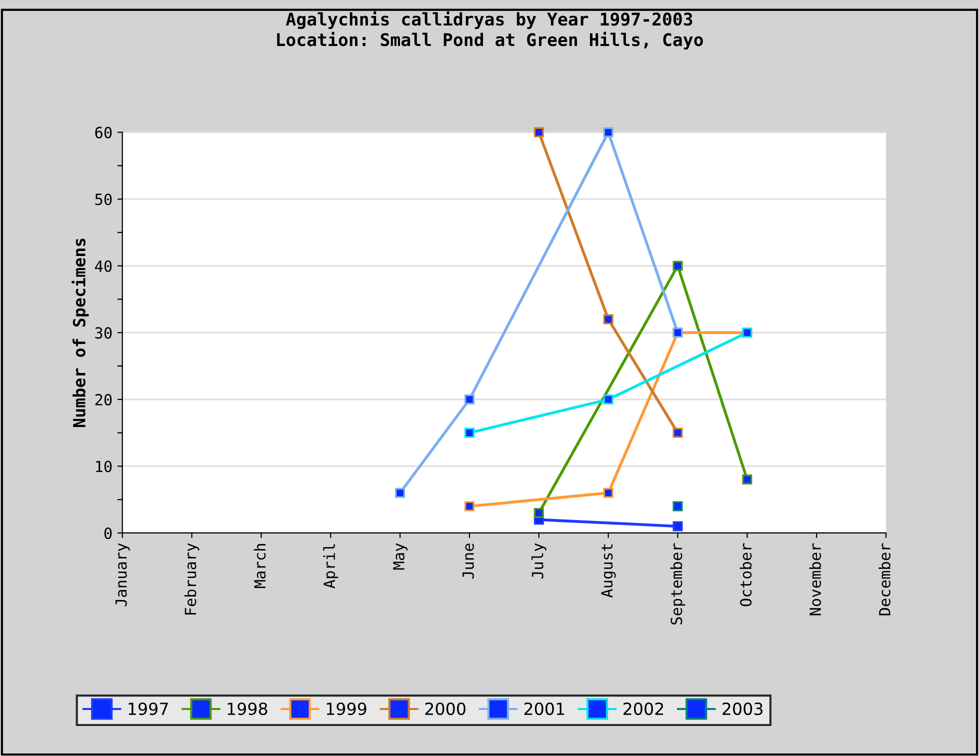  What do you see at coordinates (192, 579) in the screenshot?
I see `x-tick-label: February` at bounding box center [192, 579].